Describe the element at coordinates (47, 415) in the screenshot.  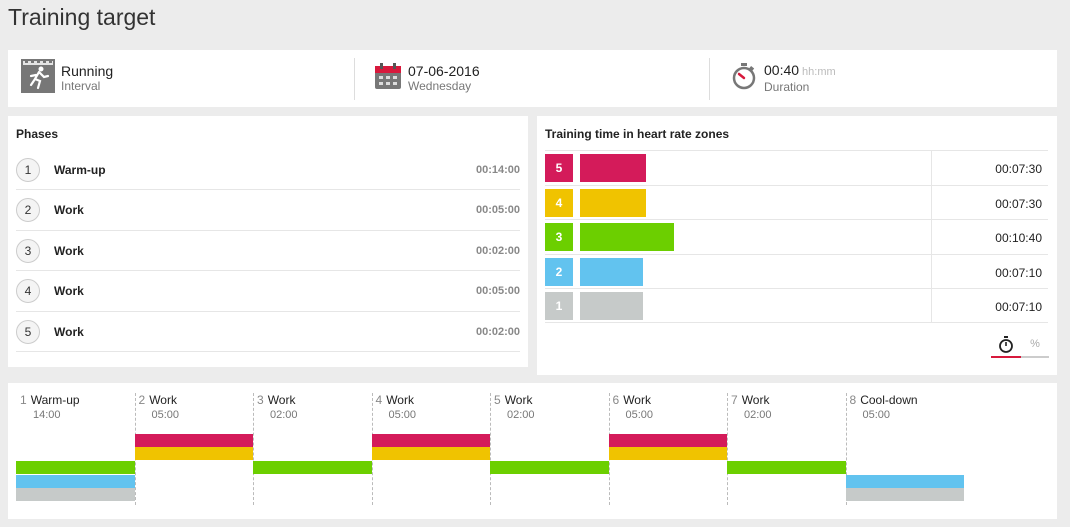
I see `timeline-segment-duration: 14:00` at that location.